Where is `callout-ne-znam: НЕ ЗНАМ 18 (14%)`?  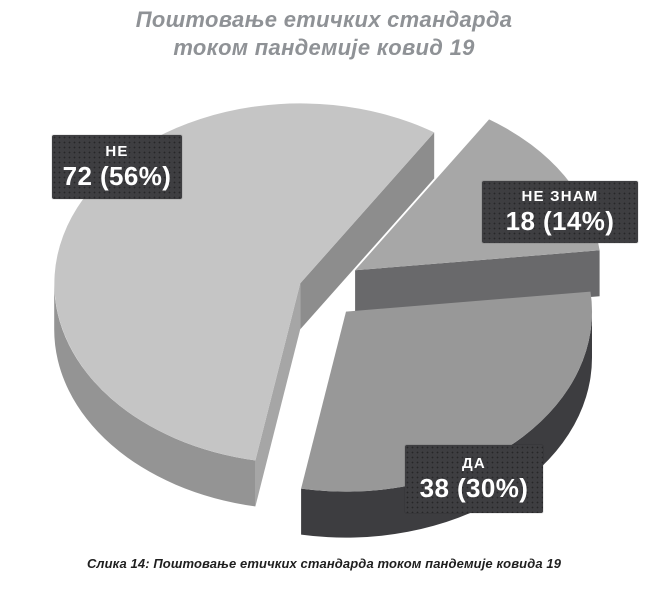 callout-ne-znam: НЕ ЗНАМ 18 (14%) is located at coordinates (560, 212).